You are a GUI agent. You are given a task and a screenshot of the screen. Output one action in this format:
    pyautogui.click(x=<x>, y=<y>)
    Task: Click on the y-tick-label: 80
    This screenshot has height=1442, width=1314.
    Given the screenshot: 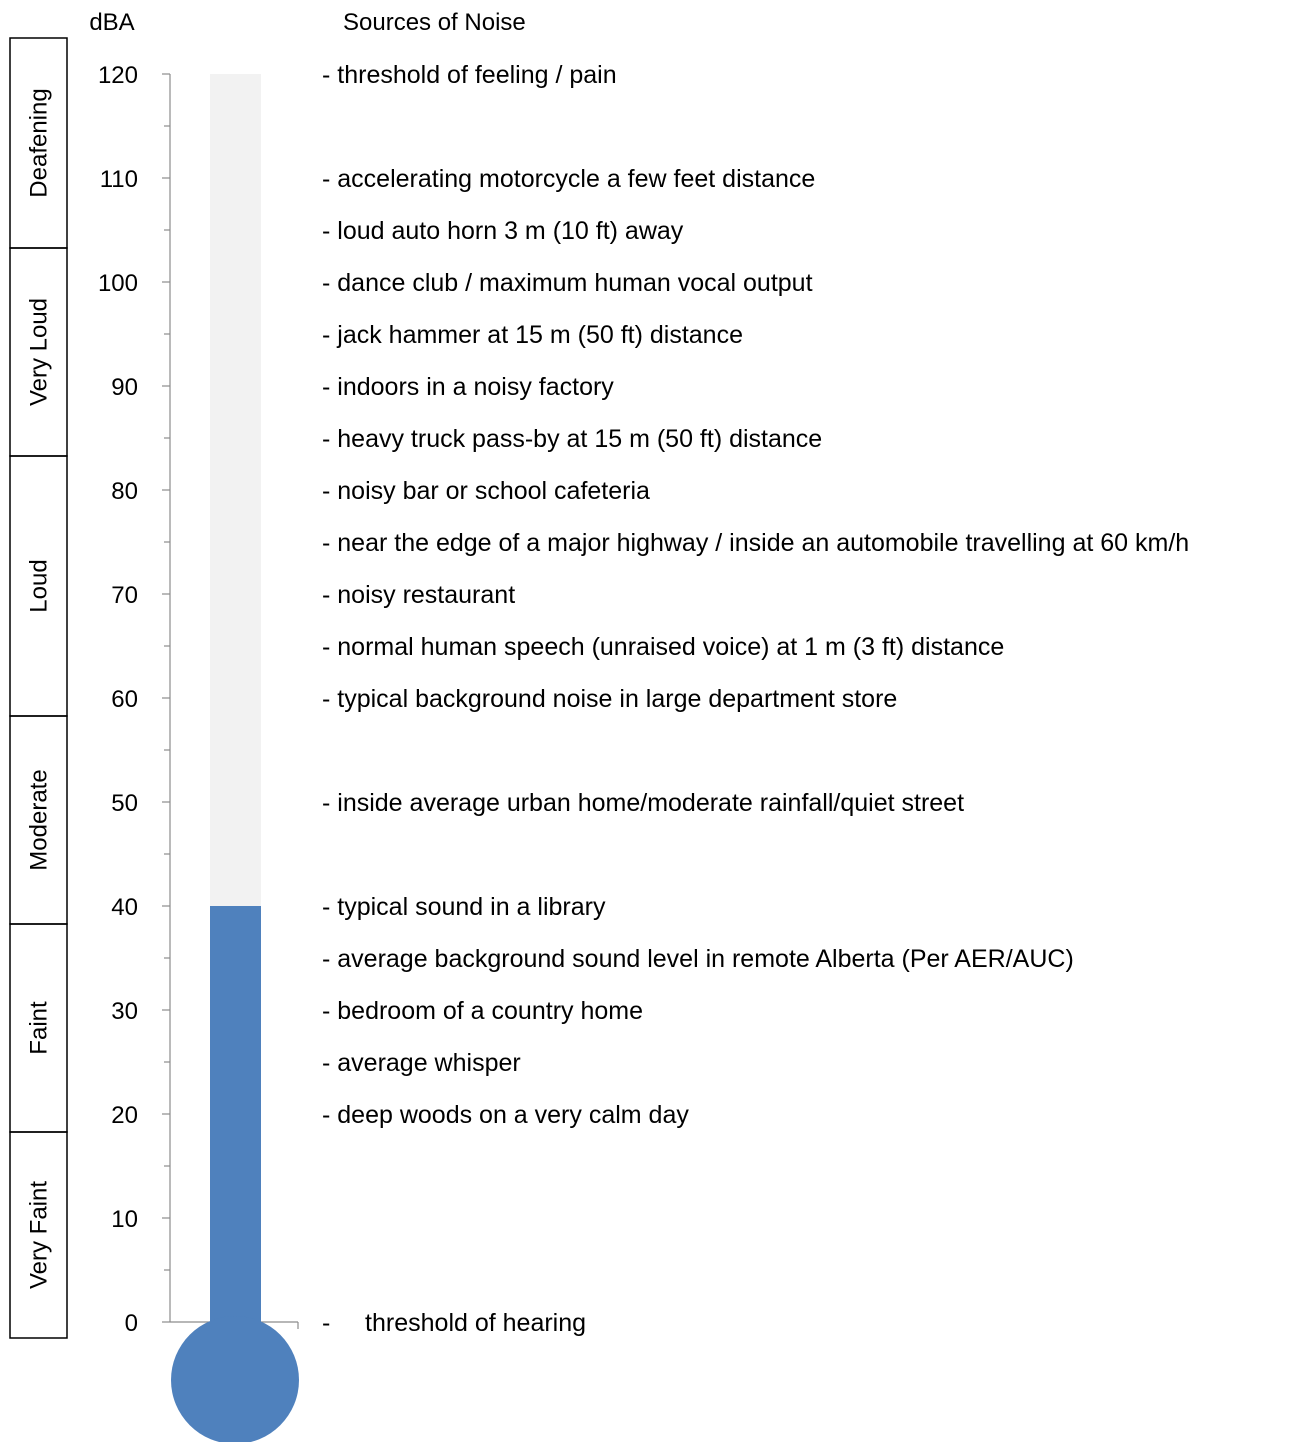 What is the action you would take?
    pyautogui.click(x=124, y=491)
    